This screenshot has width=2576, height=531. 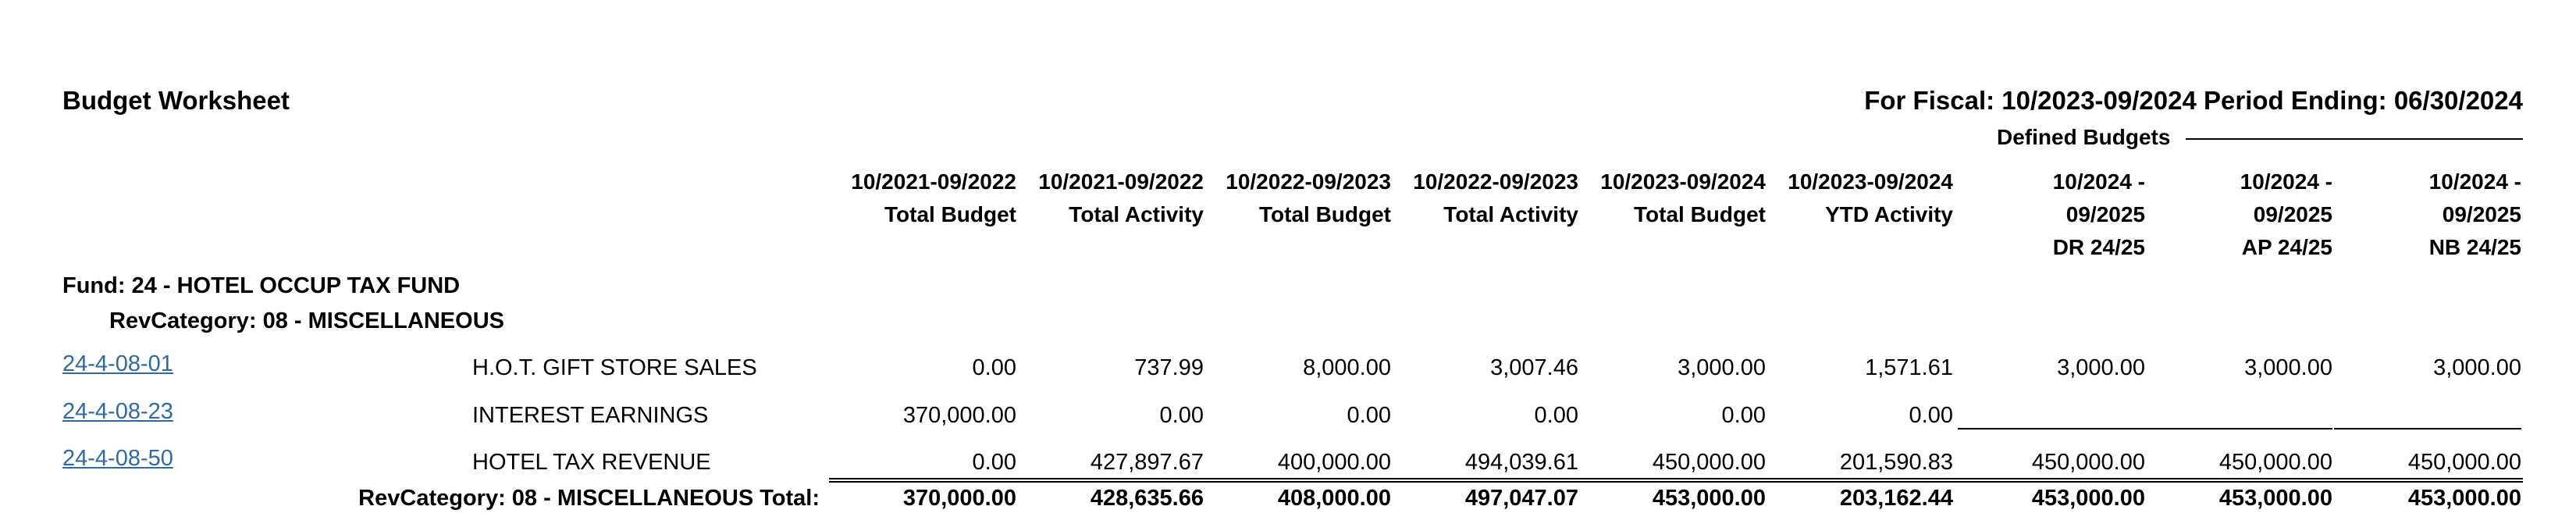 I want to click on cell-value: 494,039.61, so click(x=1521, y=462).